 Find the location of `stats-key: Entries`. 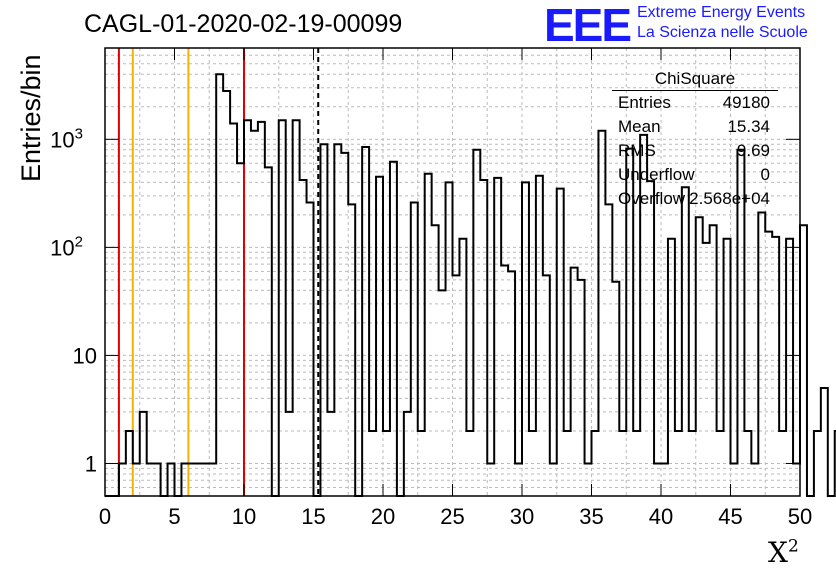

stats-key: Entries is located at coordinates (644, 102).